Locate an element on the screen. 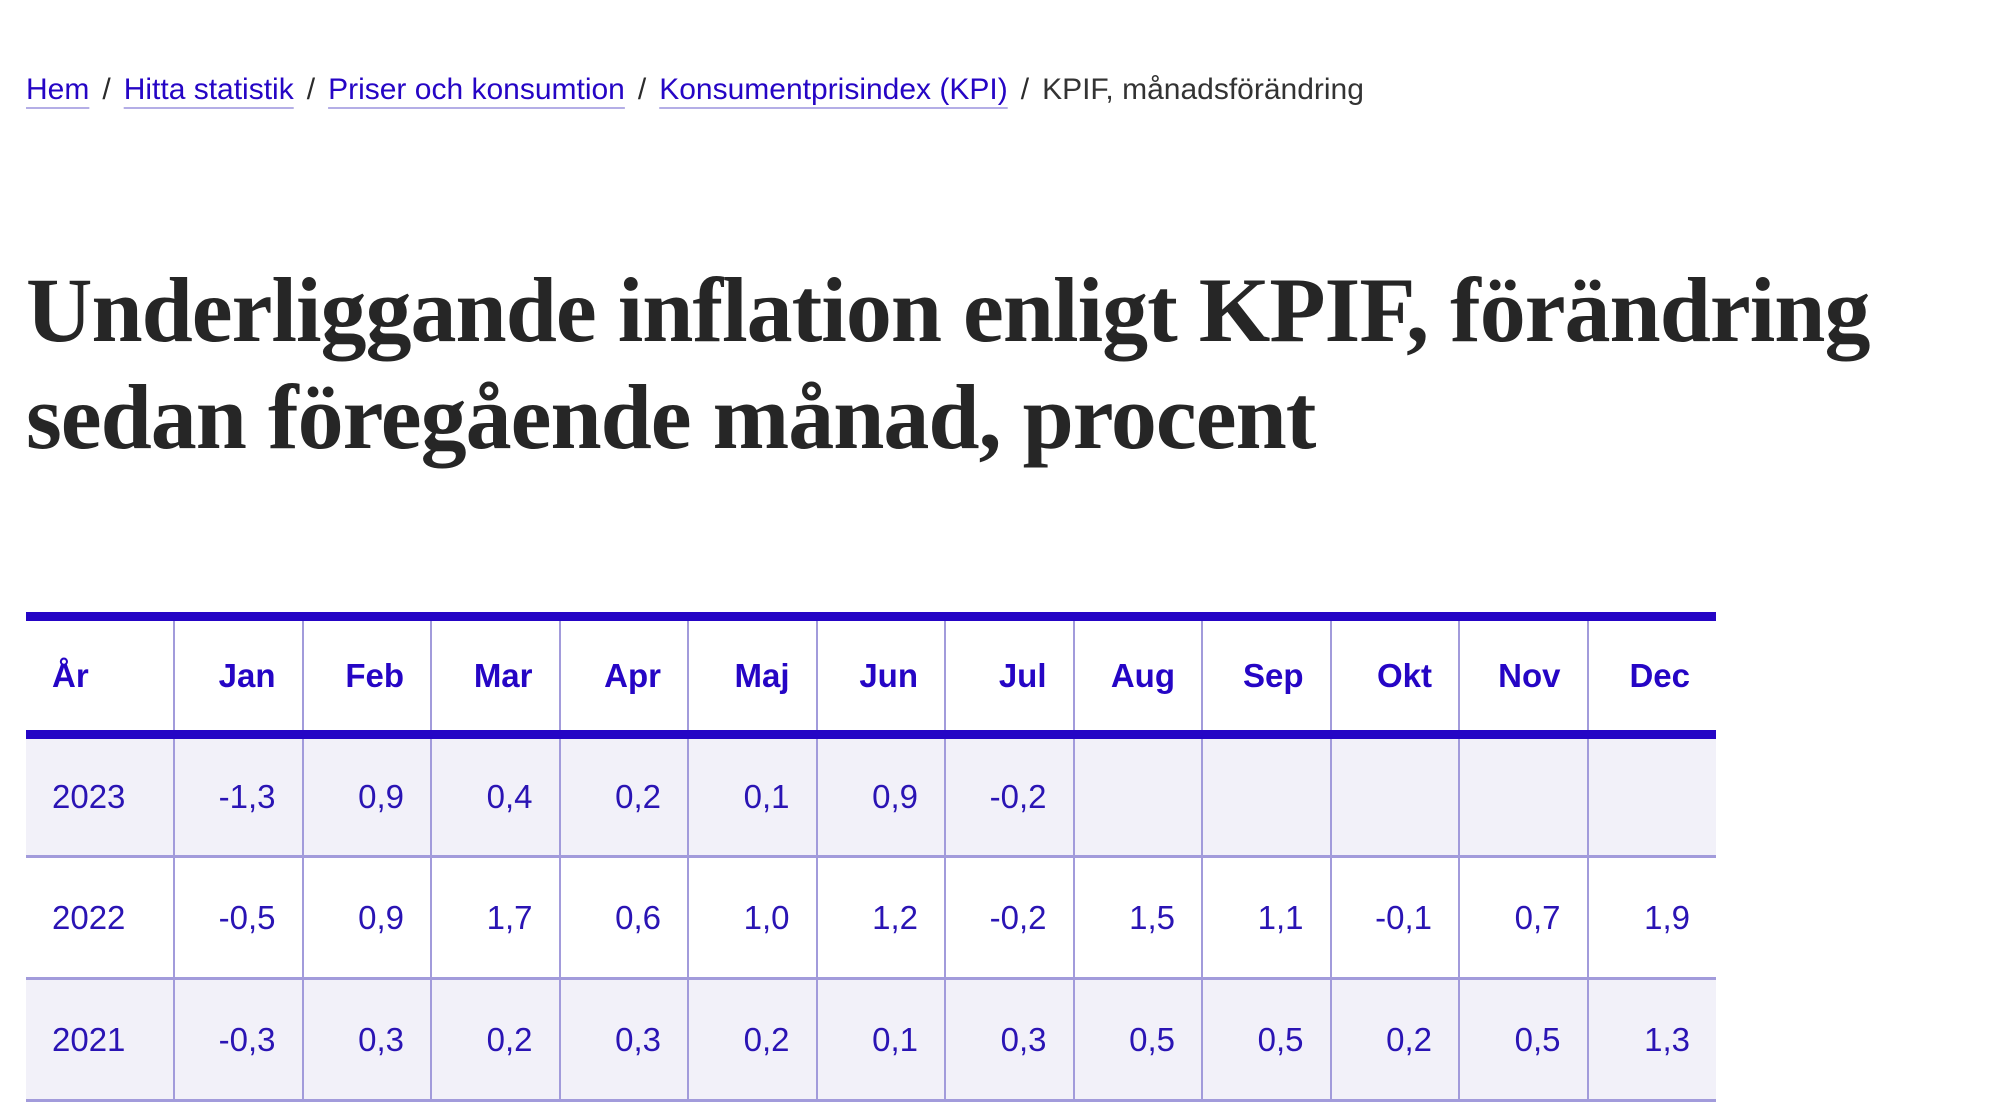 The width and height of the screenshot is (2013, 1120). value-cell: 0,7 is located at coordinates (1523, 917).